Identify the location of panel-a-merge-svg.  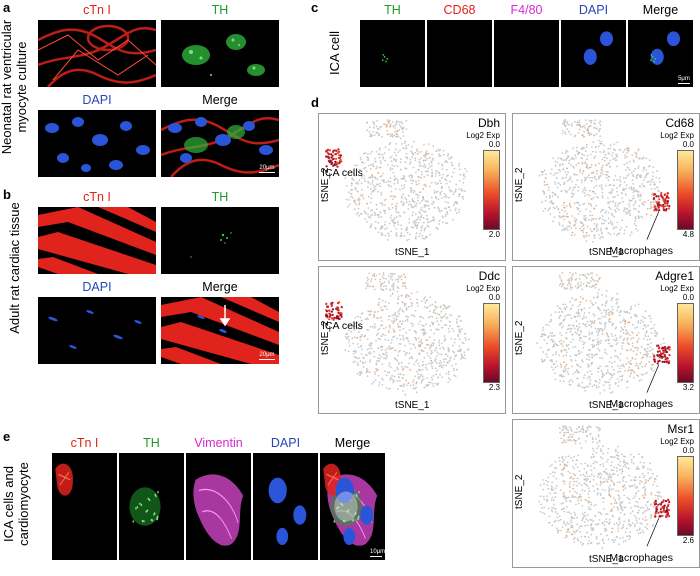
(220, 146).